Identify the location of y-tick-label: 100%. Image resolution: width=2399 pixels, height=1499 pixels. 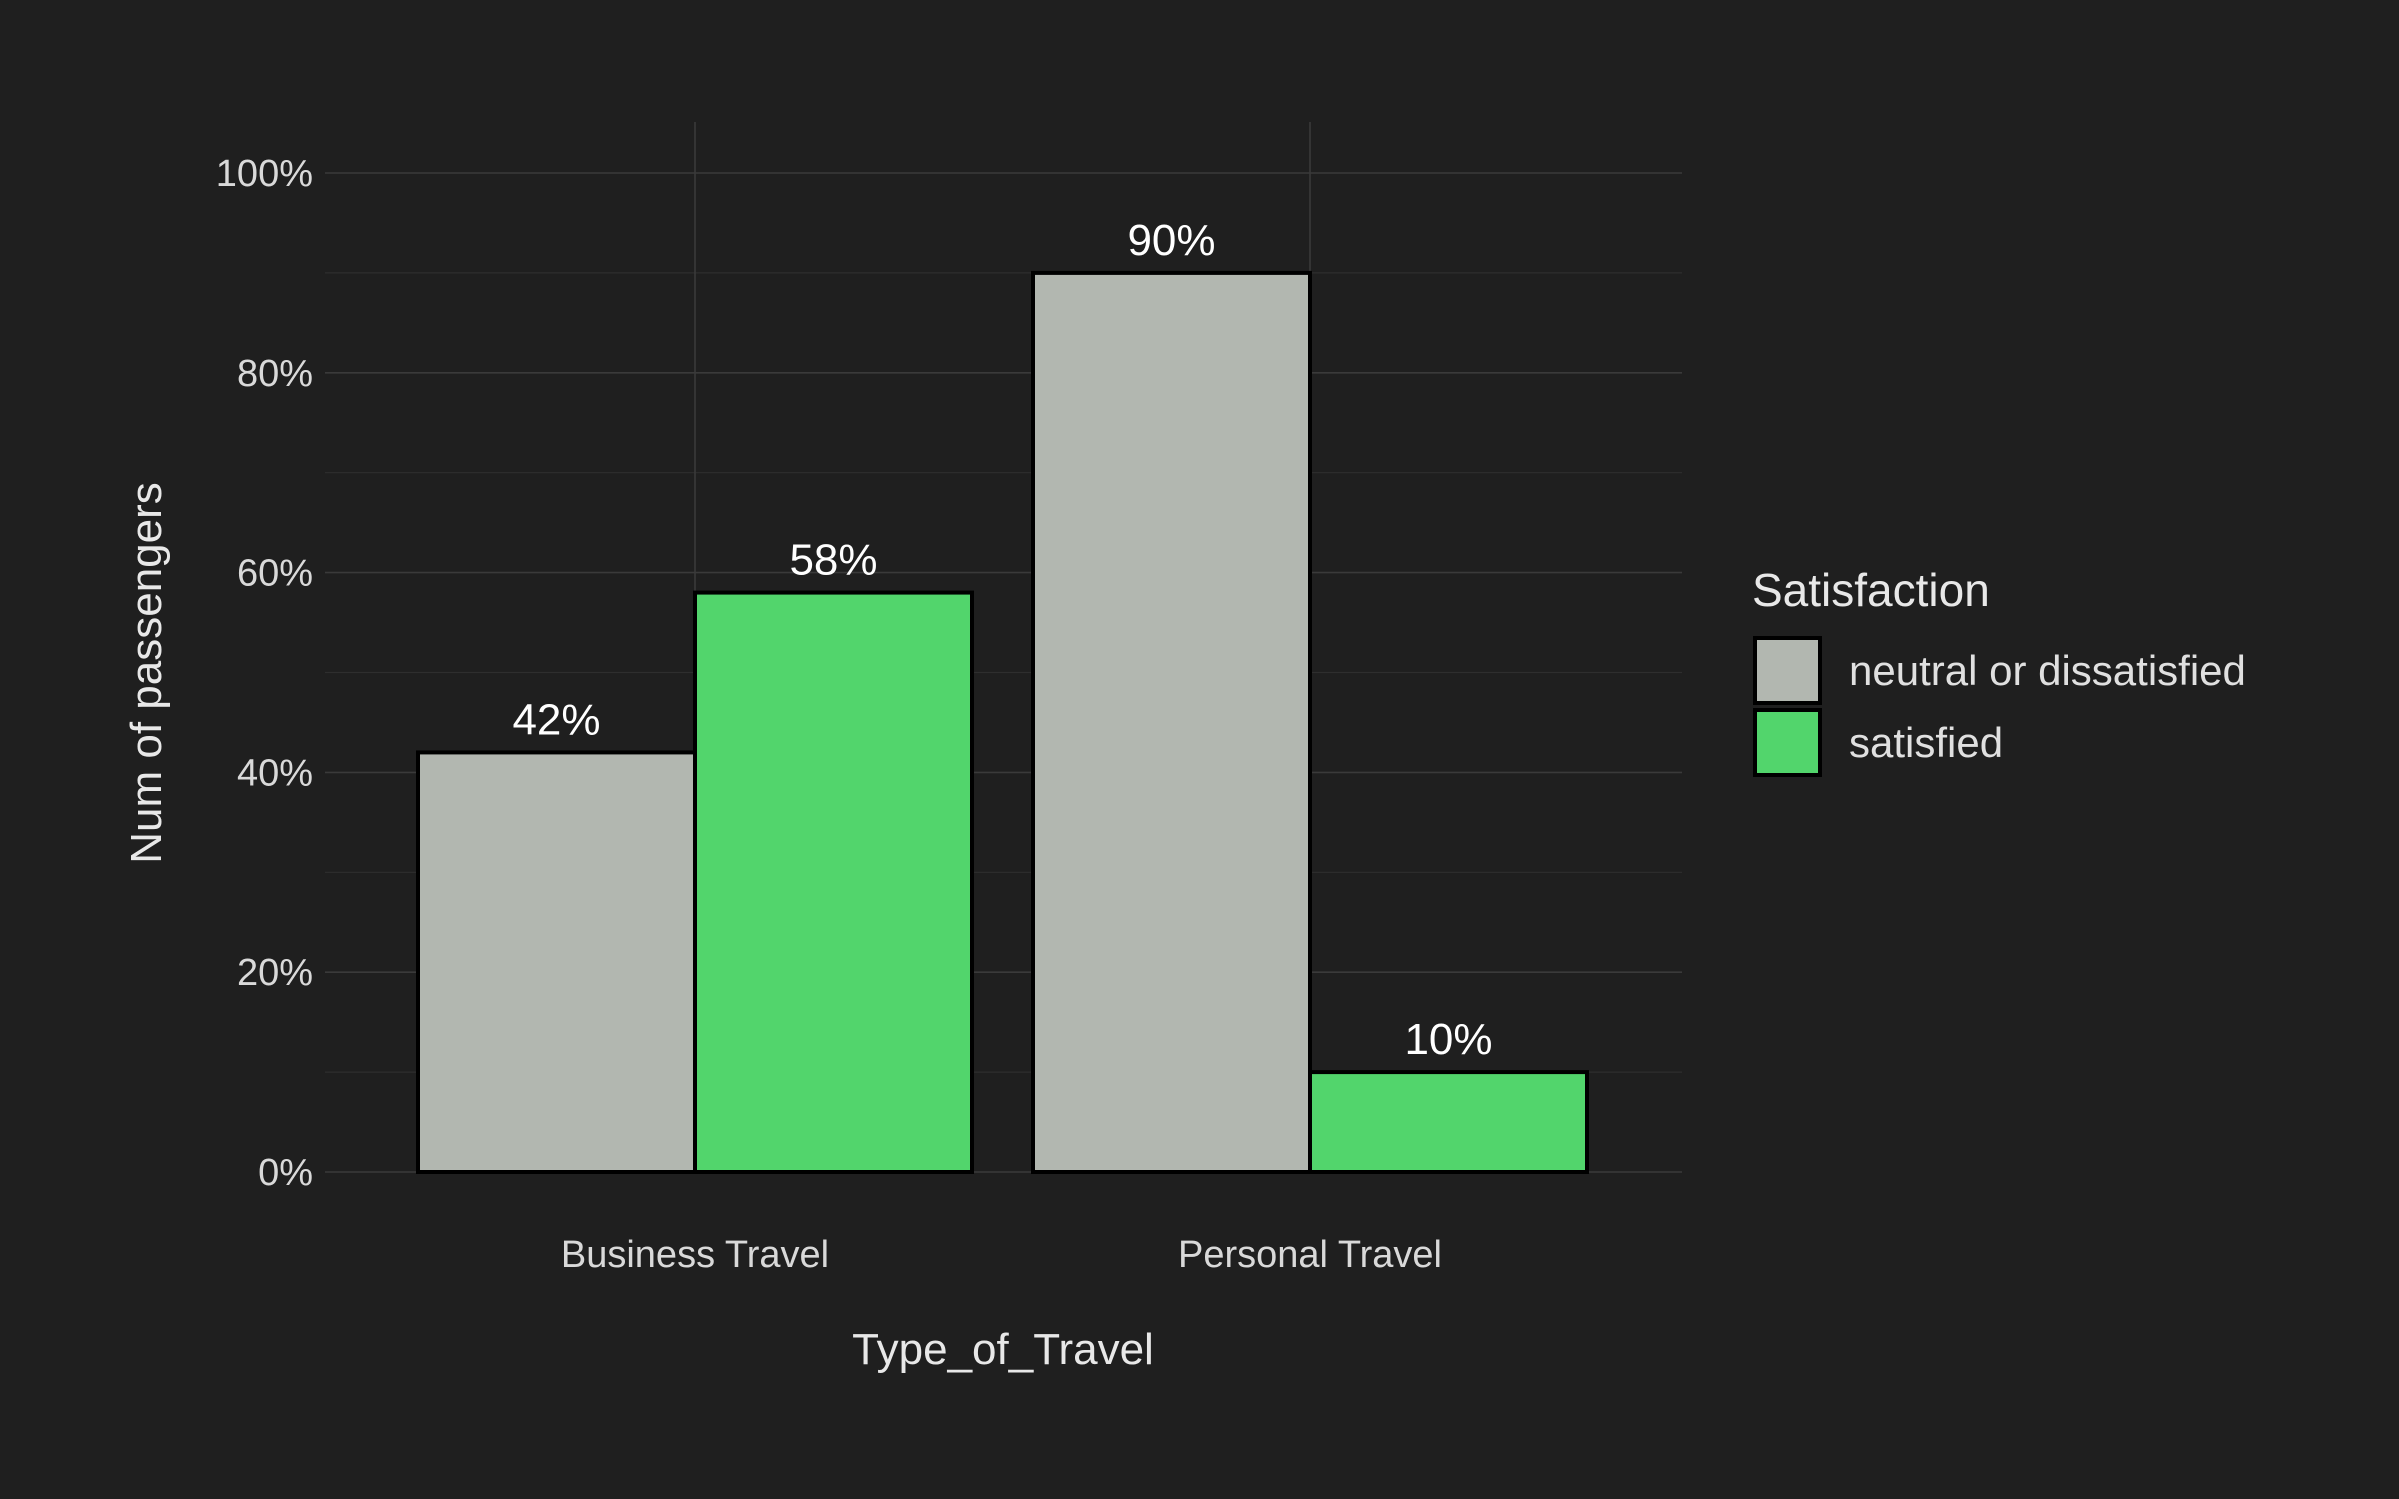
(264, 174).